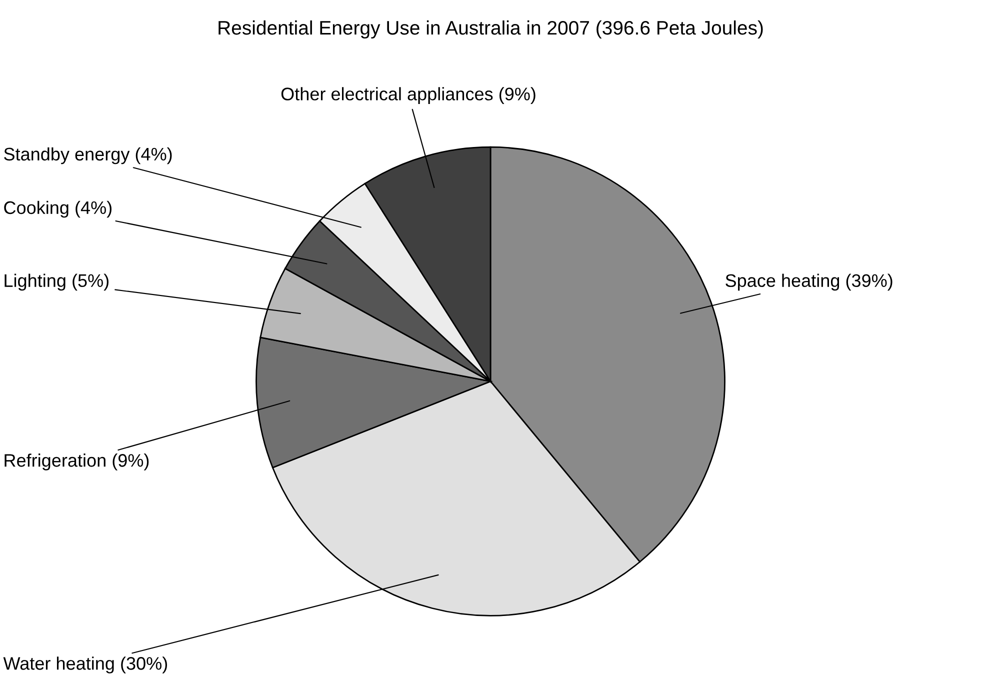  I want to click on slice-label: Lighting (5%), so click(56, 282).